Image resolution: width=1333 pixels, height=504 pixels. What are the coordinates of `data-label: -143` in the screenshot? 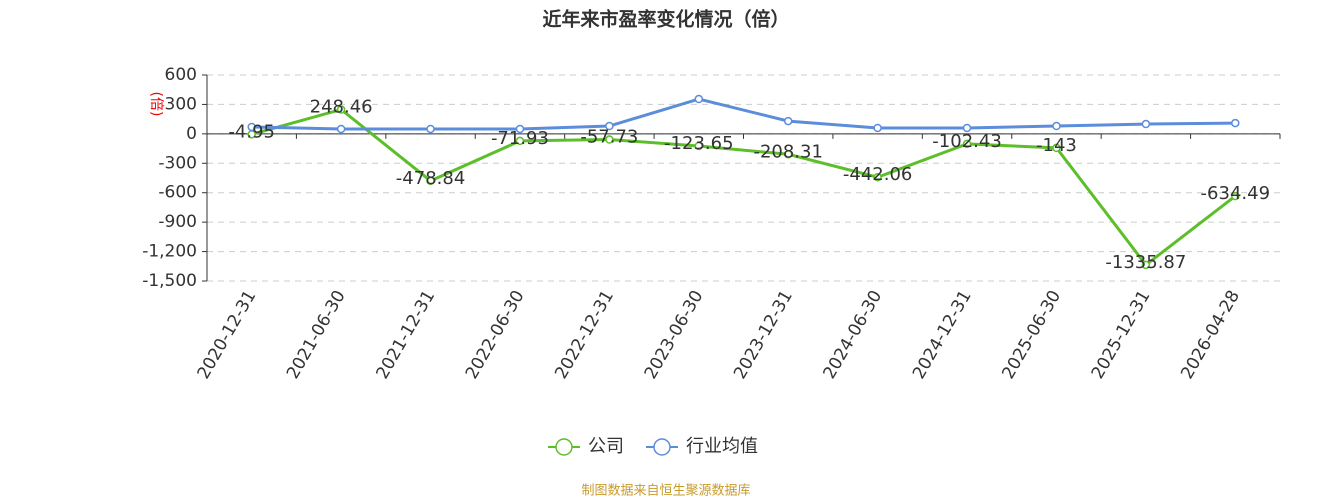 It's located at (1056, 145).